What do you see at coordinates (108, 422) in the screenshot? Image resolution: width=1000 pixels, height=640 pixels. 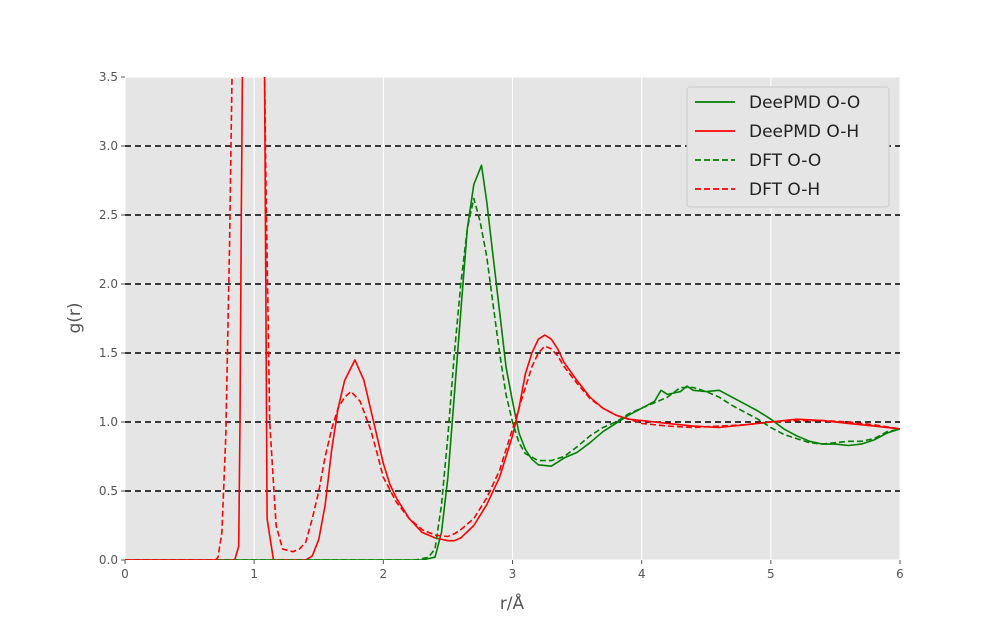 I see `y-tick-label: 1.0` at bounding box center [108, 422].